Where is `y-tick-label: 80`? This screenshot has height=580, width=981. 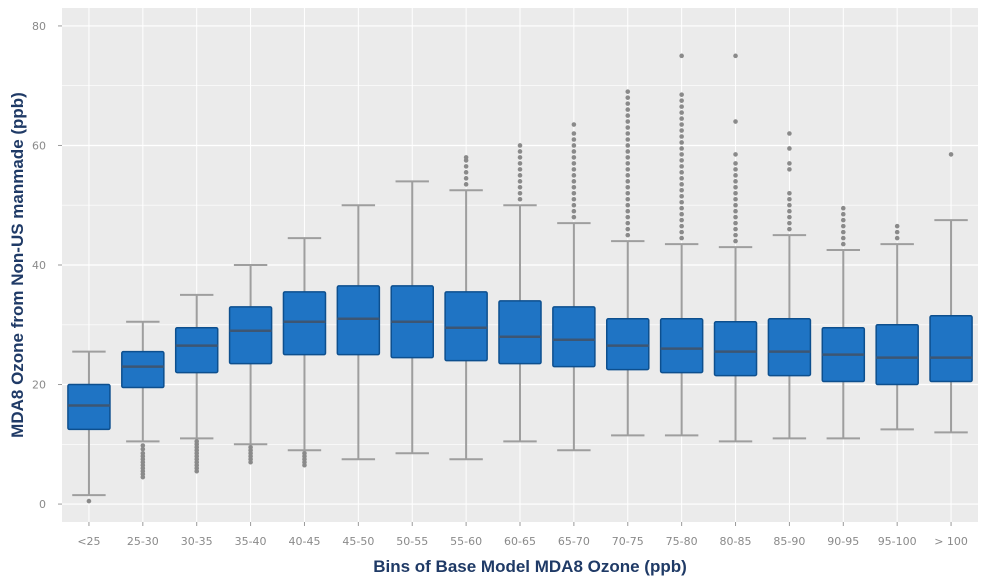
y-tick-label: 80 is located at coordinates (39, 26).